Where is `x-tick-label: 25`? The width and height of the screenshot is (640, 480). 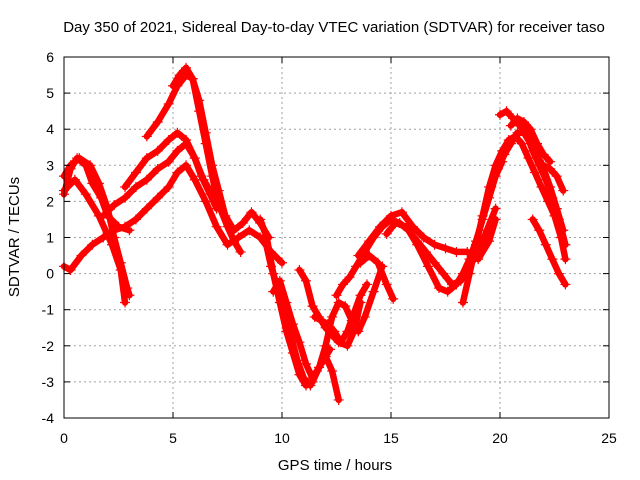
x-tick-label: 25 is located at coordinates (609, 438).